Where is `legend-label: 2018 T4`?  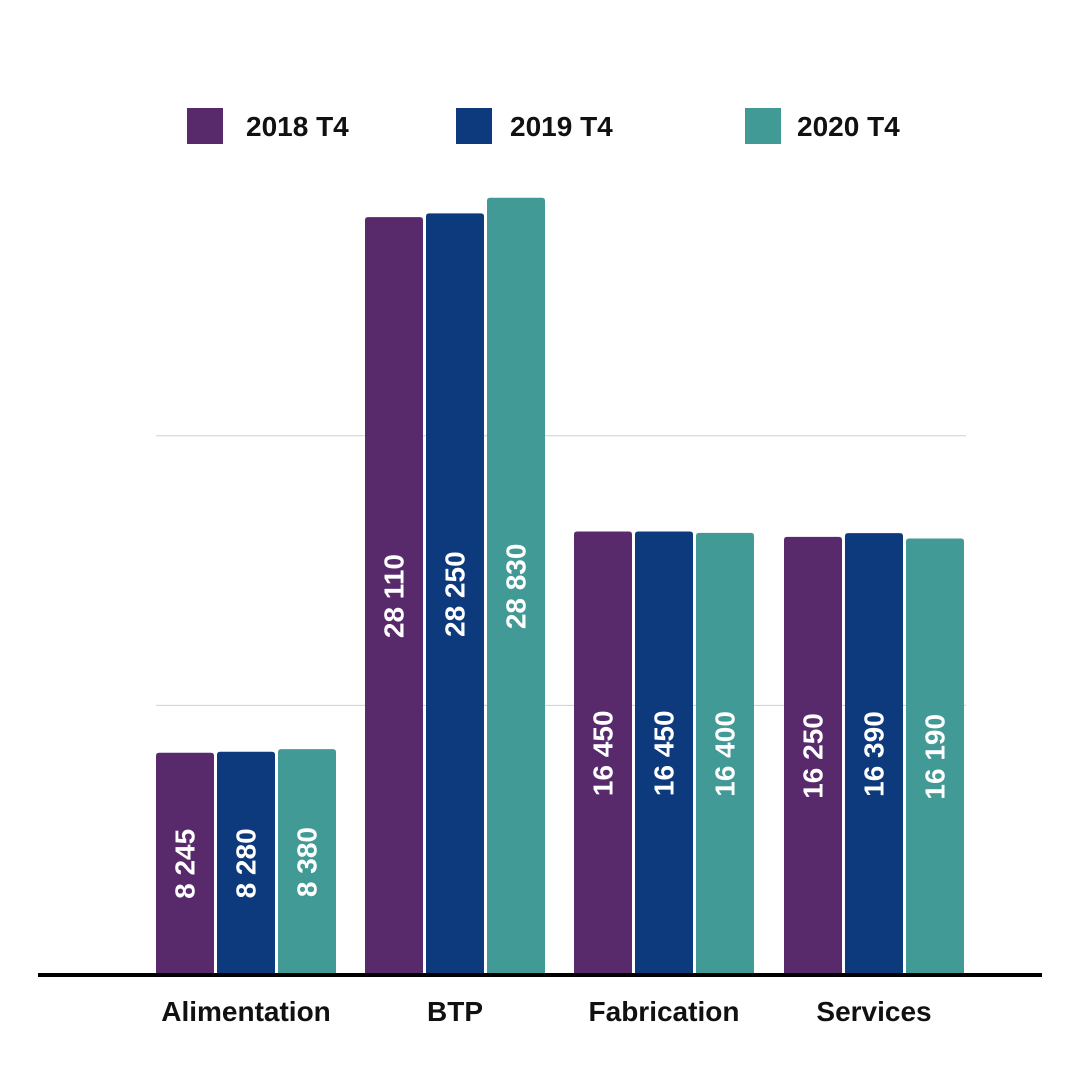 legend-label: 2018 T4 is located at coordinates (297, 126).